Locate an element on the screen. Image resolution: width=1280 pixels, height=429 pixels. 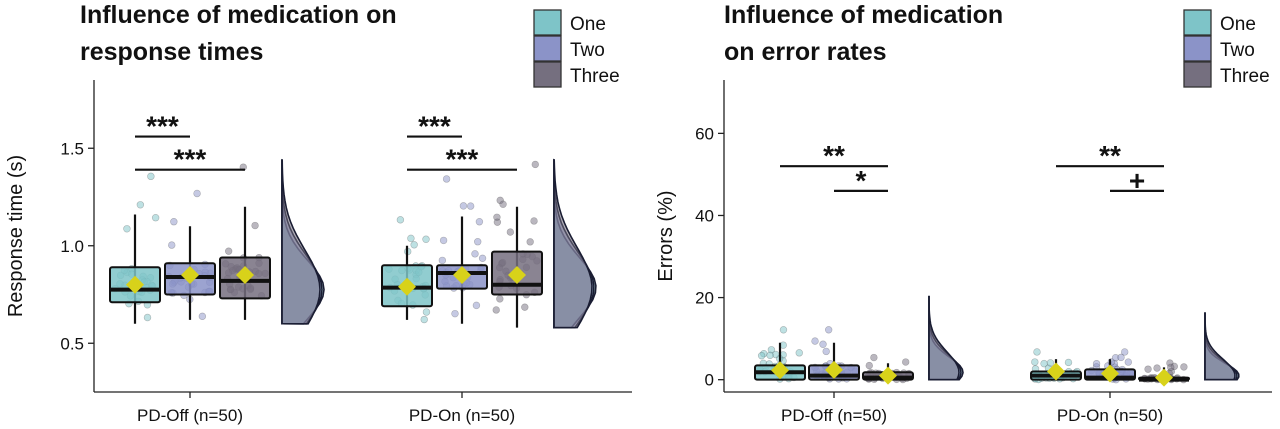
legend-label: Three is located at coordinates (1245, 76).